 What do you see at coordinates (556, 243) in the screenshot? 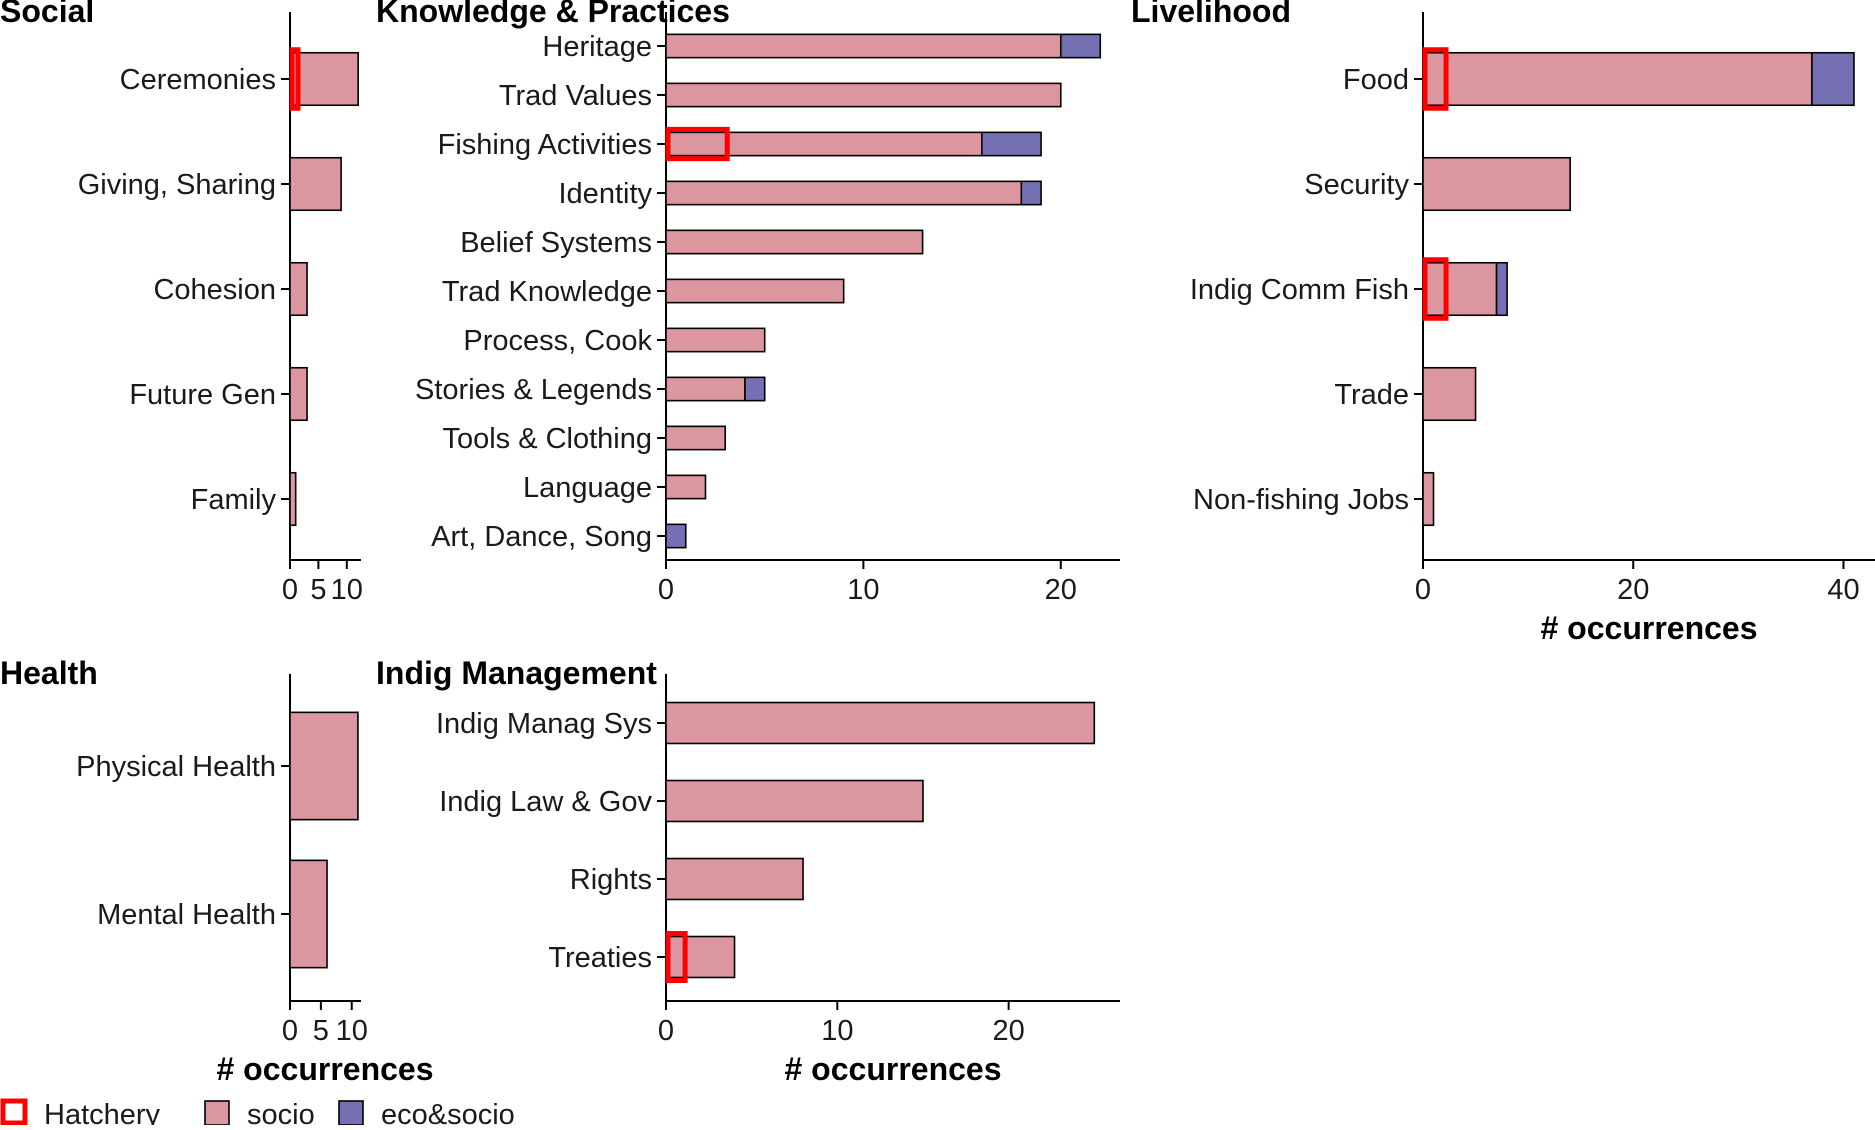
I see `category-label: Belief Systems` at bounding box center [556, 243].